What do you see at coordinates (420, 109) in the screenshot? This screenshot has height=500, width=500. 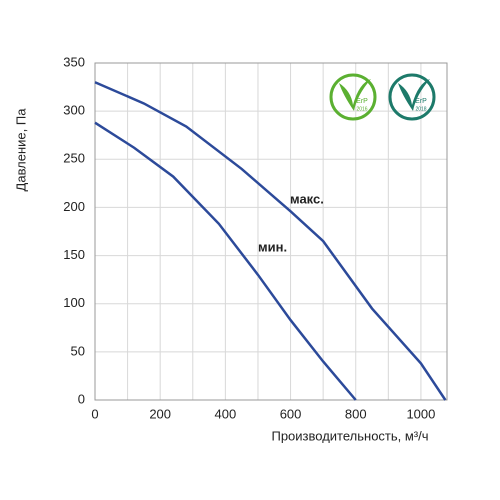 I see `badge-year: 2018` at bounding box center [420, 109].